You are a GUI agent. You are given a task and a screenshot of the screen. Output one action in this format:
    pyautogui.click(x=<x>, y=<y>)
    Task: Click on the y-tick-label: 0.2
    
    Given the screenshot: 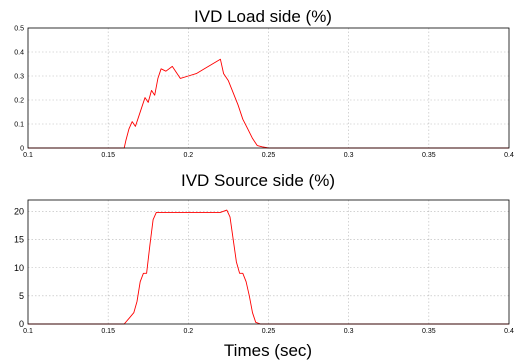 What is the action you would take?
    pyautogui.click(x=19, y=100)
    